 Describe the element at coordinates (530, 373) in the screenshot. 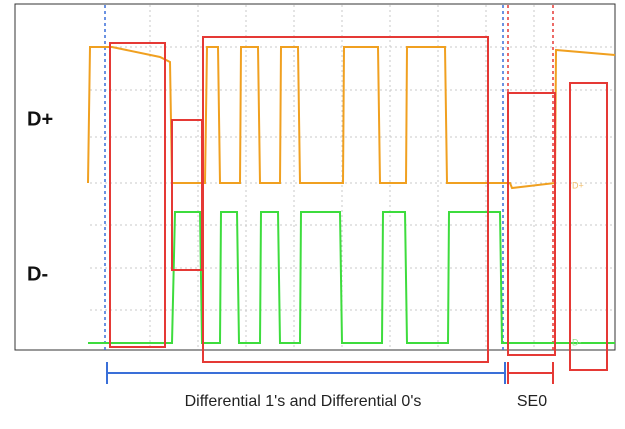

I see `se0-bracket` at that location.